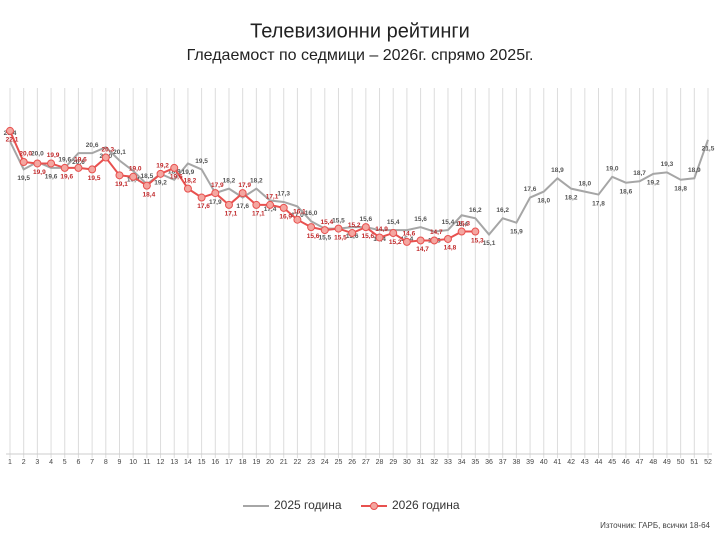 The image size is (720, 540). I want to click on chart-title: Телевизионни рейтинги, so click(360, 31).